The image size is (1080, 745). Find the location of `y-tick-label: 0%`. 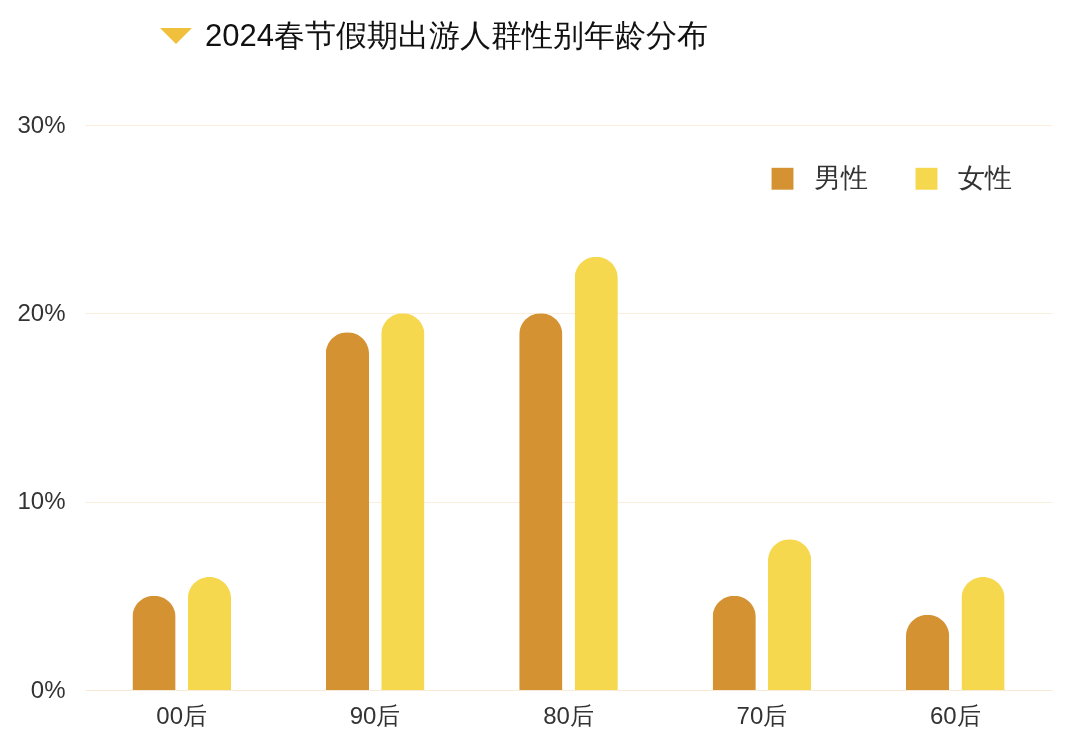

y-tick-label: 0% is located at coordinates (48, 689).